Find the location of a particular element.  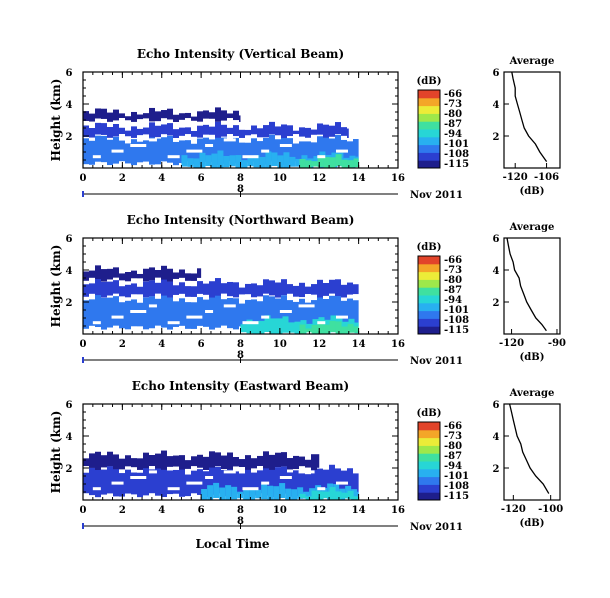

x-tick-label: 16 is located at coordinates (398, 510).